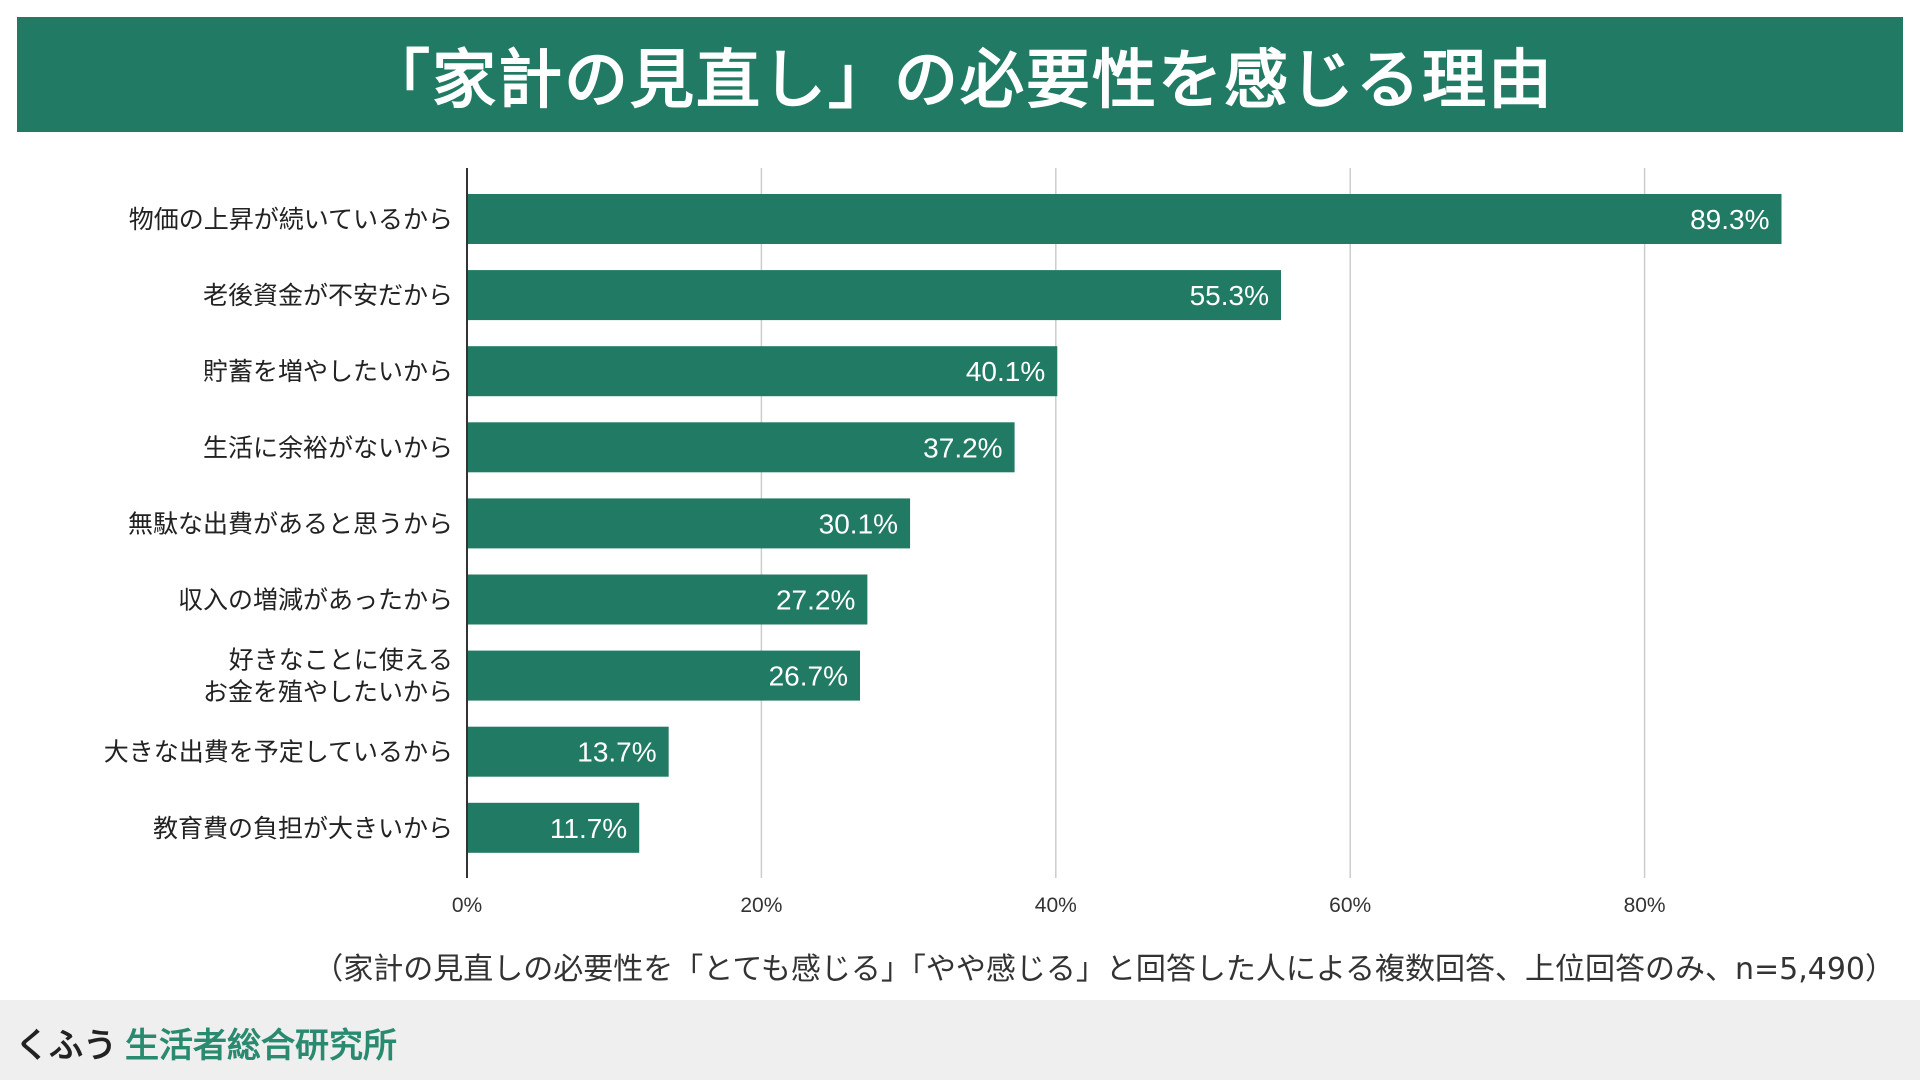  What do you see at coordinates (1350, 905) in the screenshot?
I see `x-tick-label-3: 60%` at bounding box center [1350, 905].